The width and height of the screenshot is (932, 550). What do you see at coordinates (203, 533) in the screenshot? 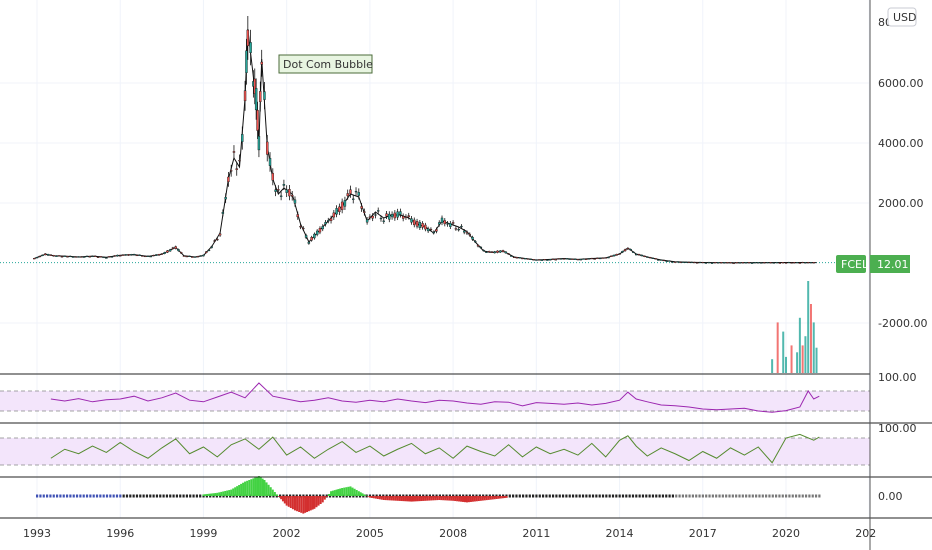
I see `time-tick-label: 1999` at bounding box center [203, 533].